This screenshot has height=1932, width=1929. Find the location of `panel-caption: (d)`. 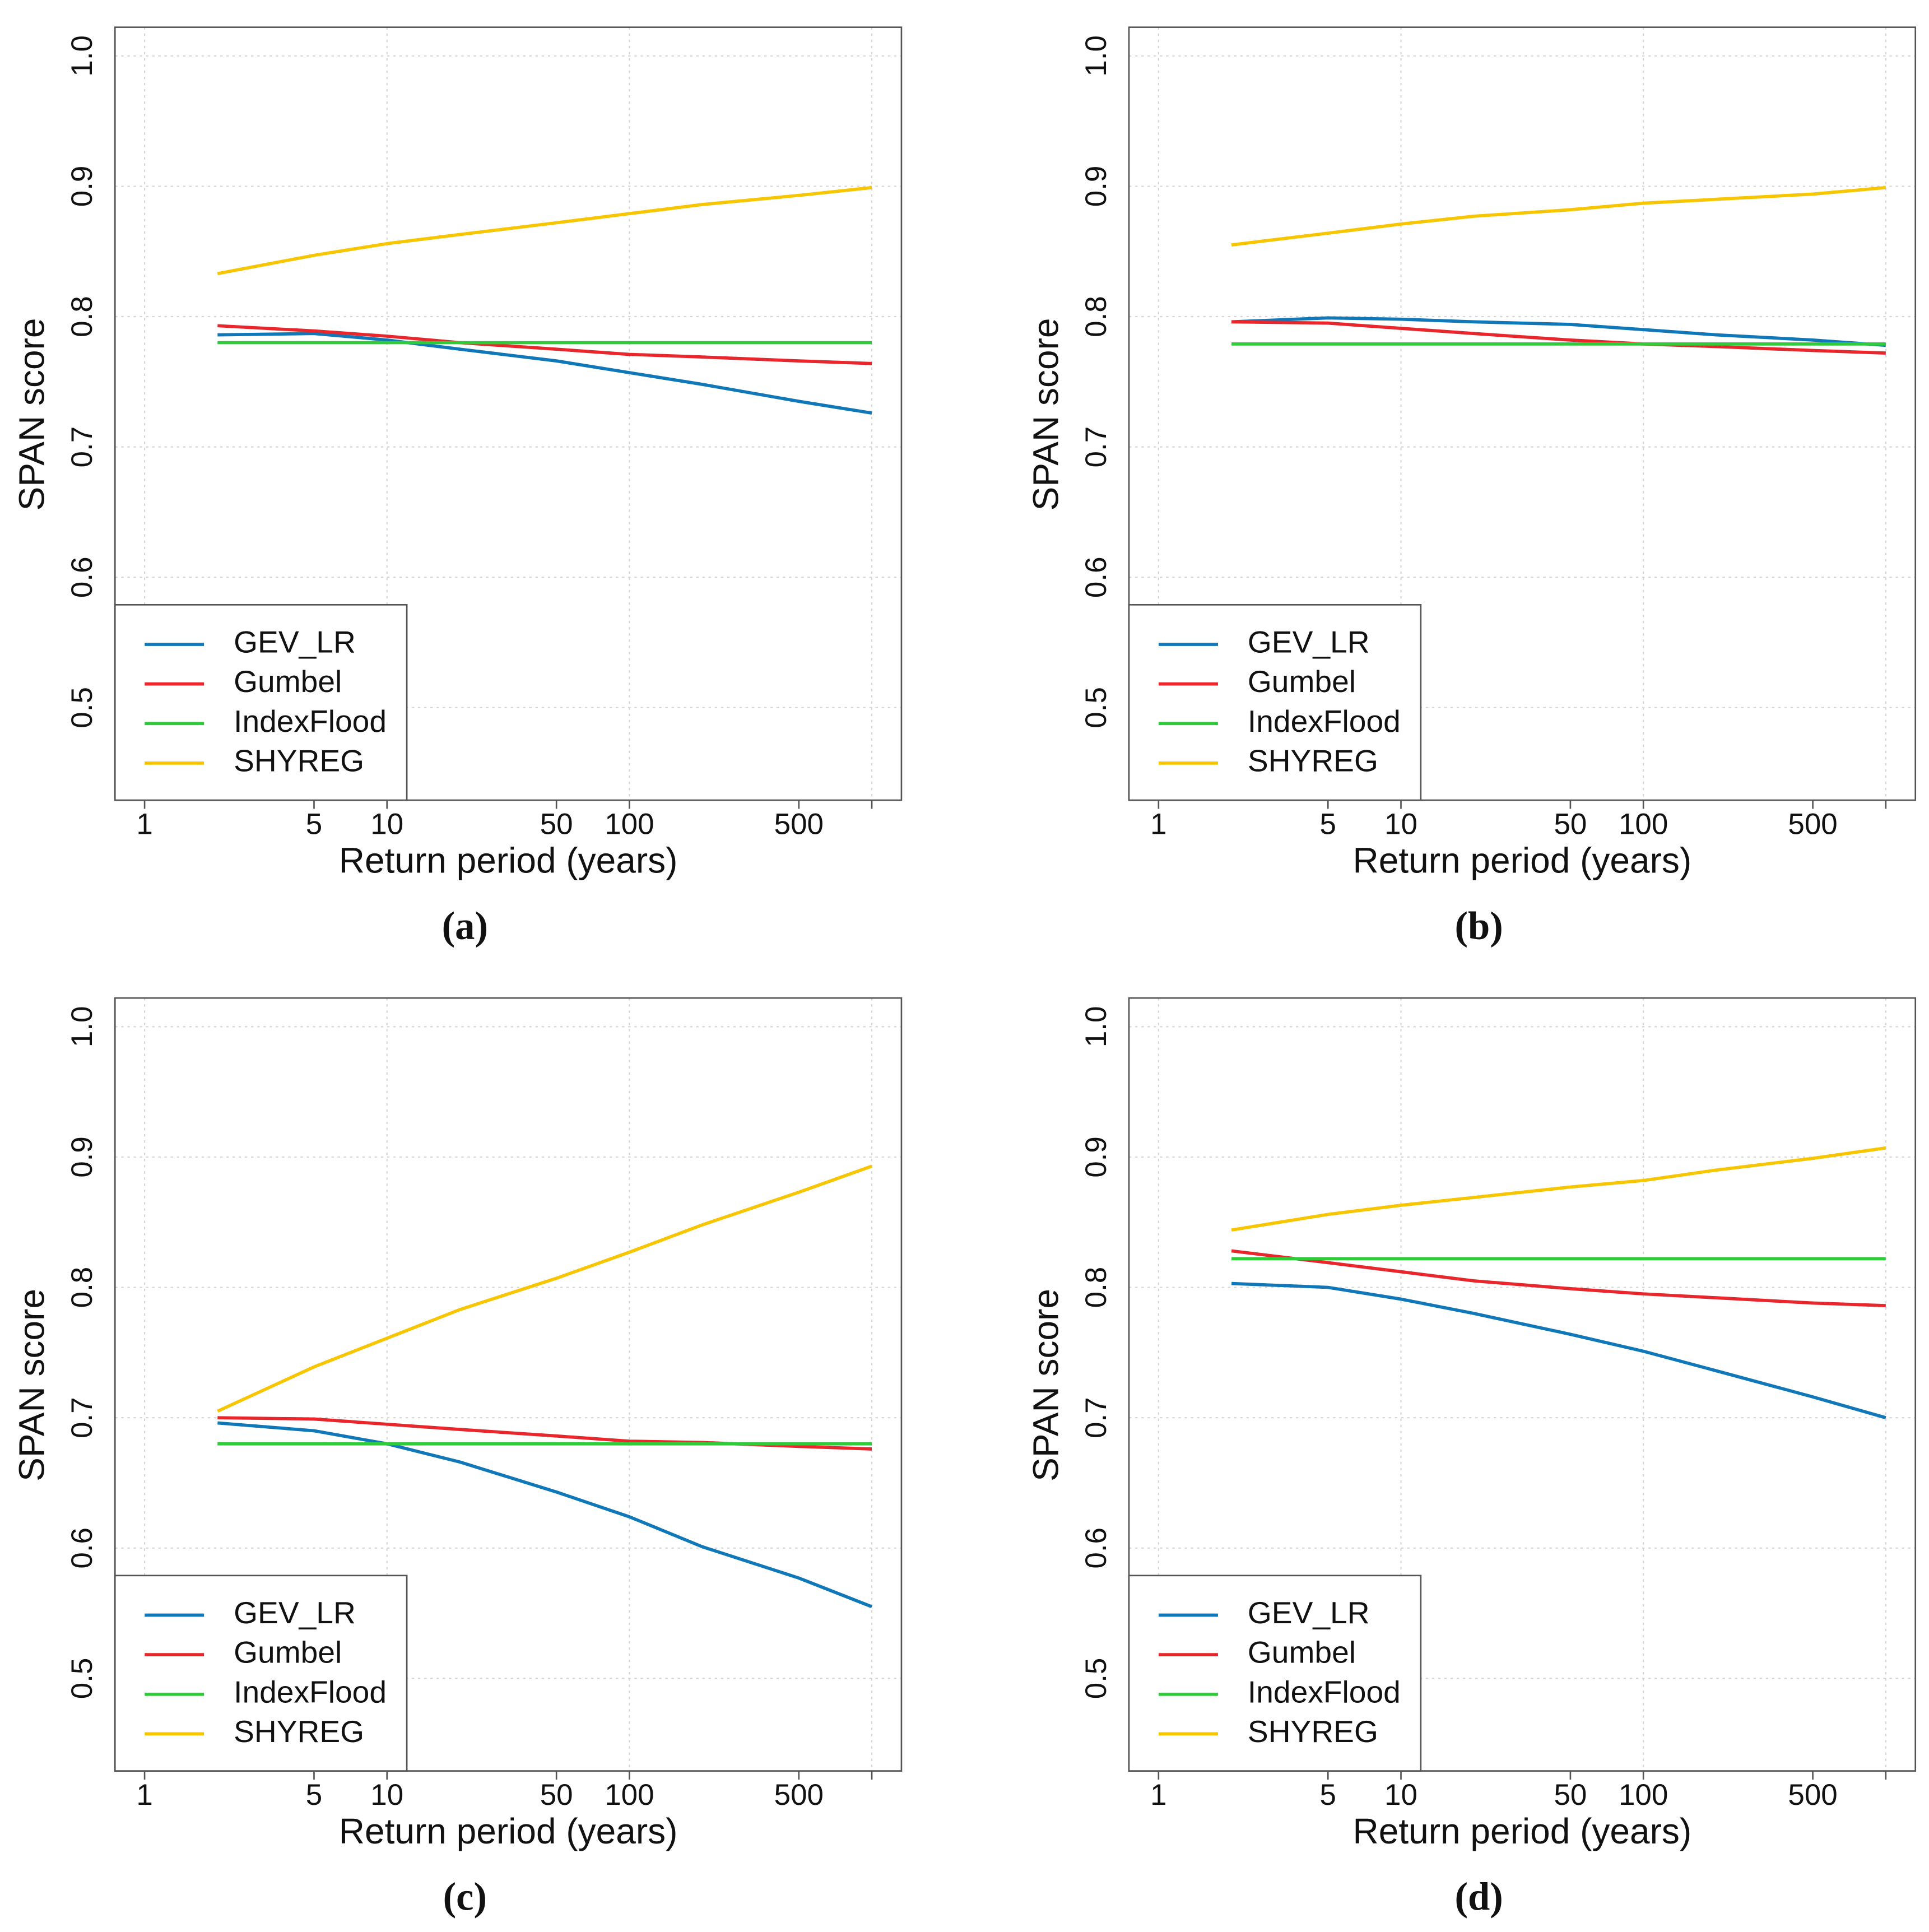

panel-caption: (d) is located at coordinates (1479, 1897).